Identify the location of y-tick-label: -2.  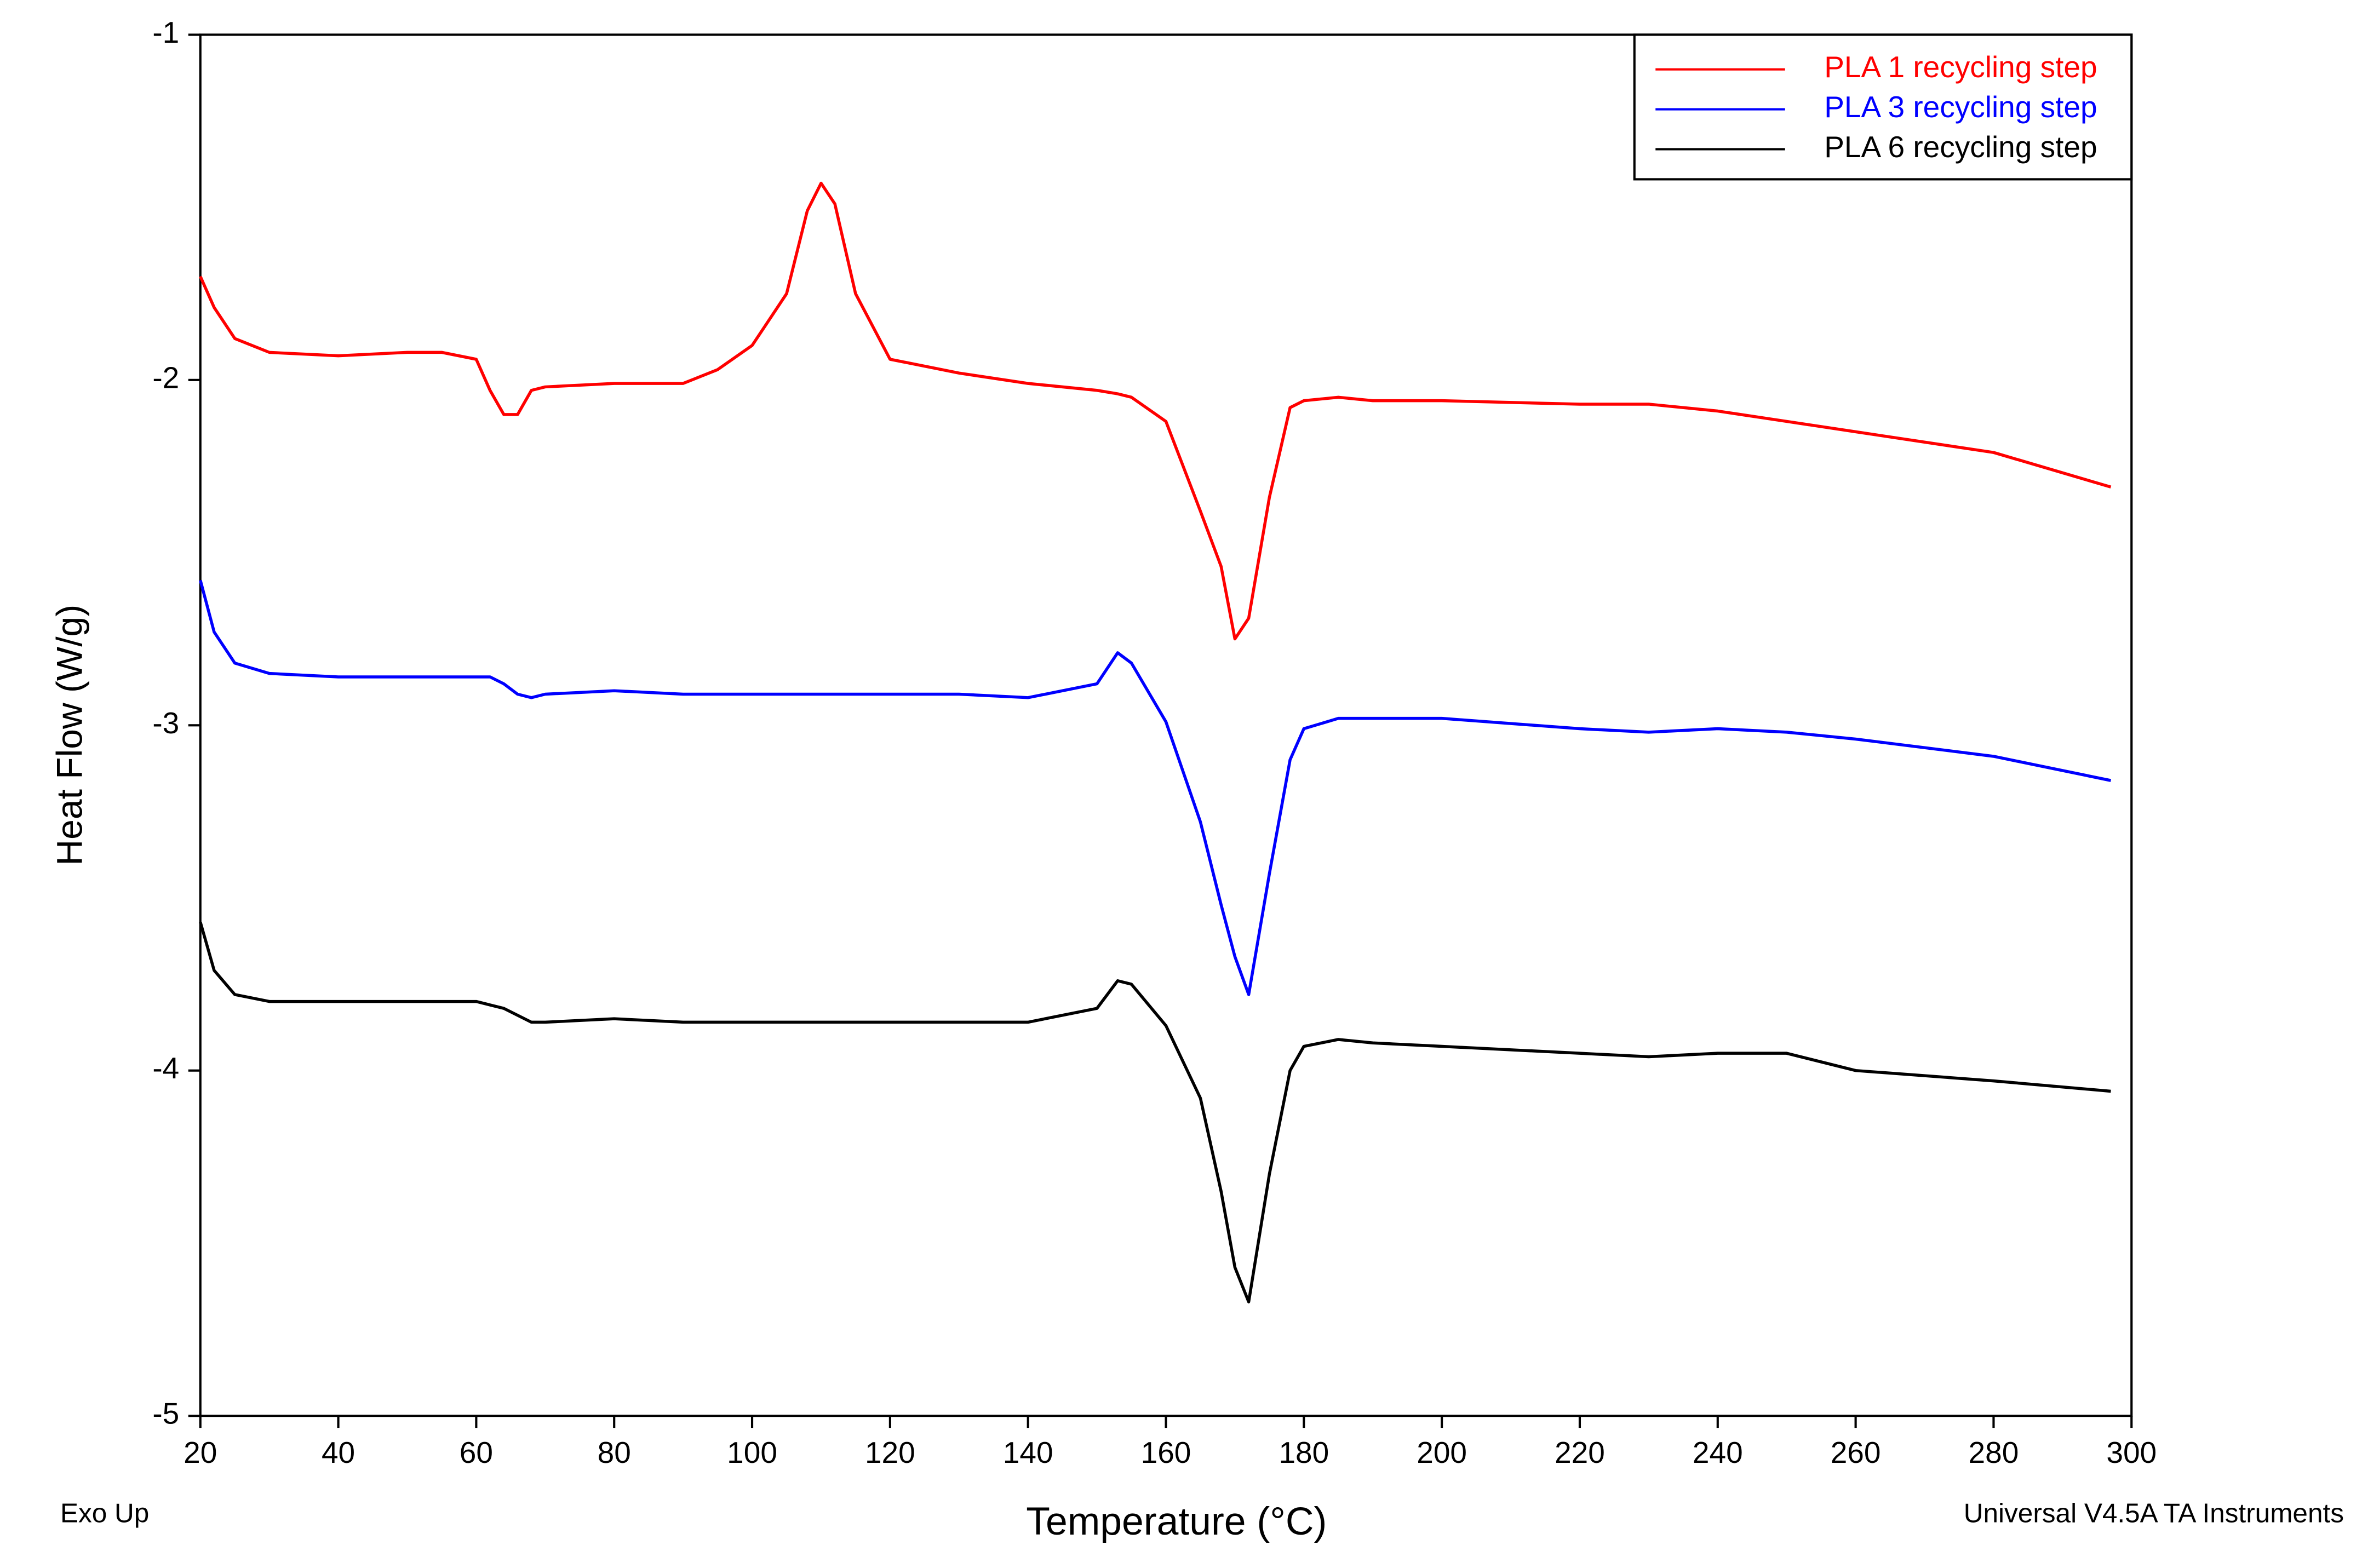
(166, 377).